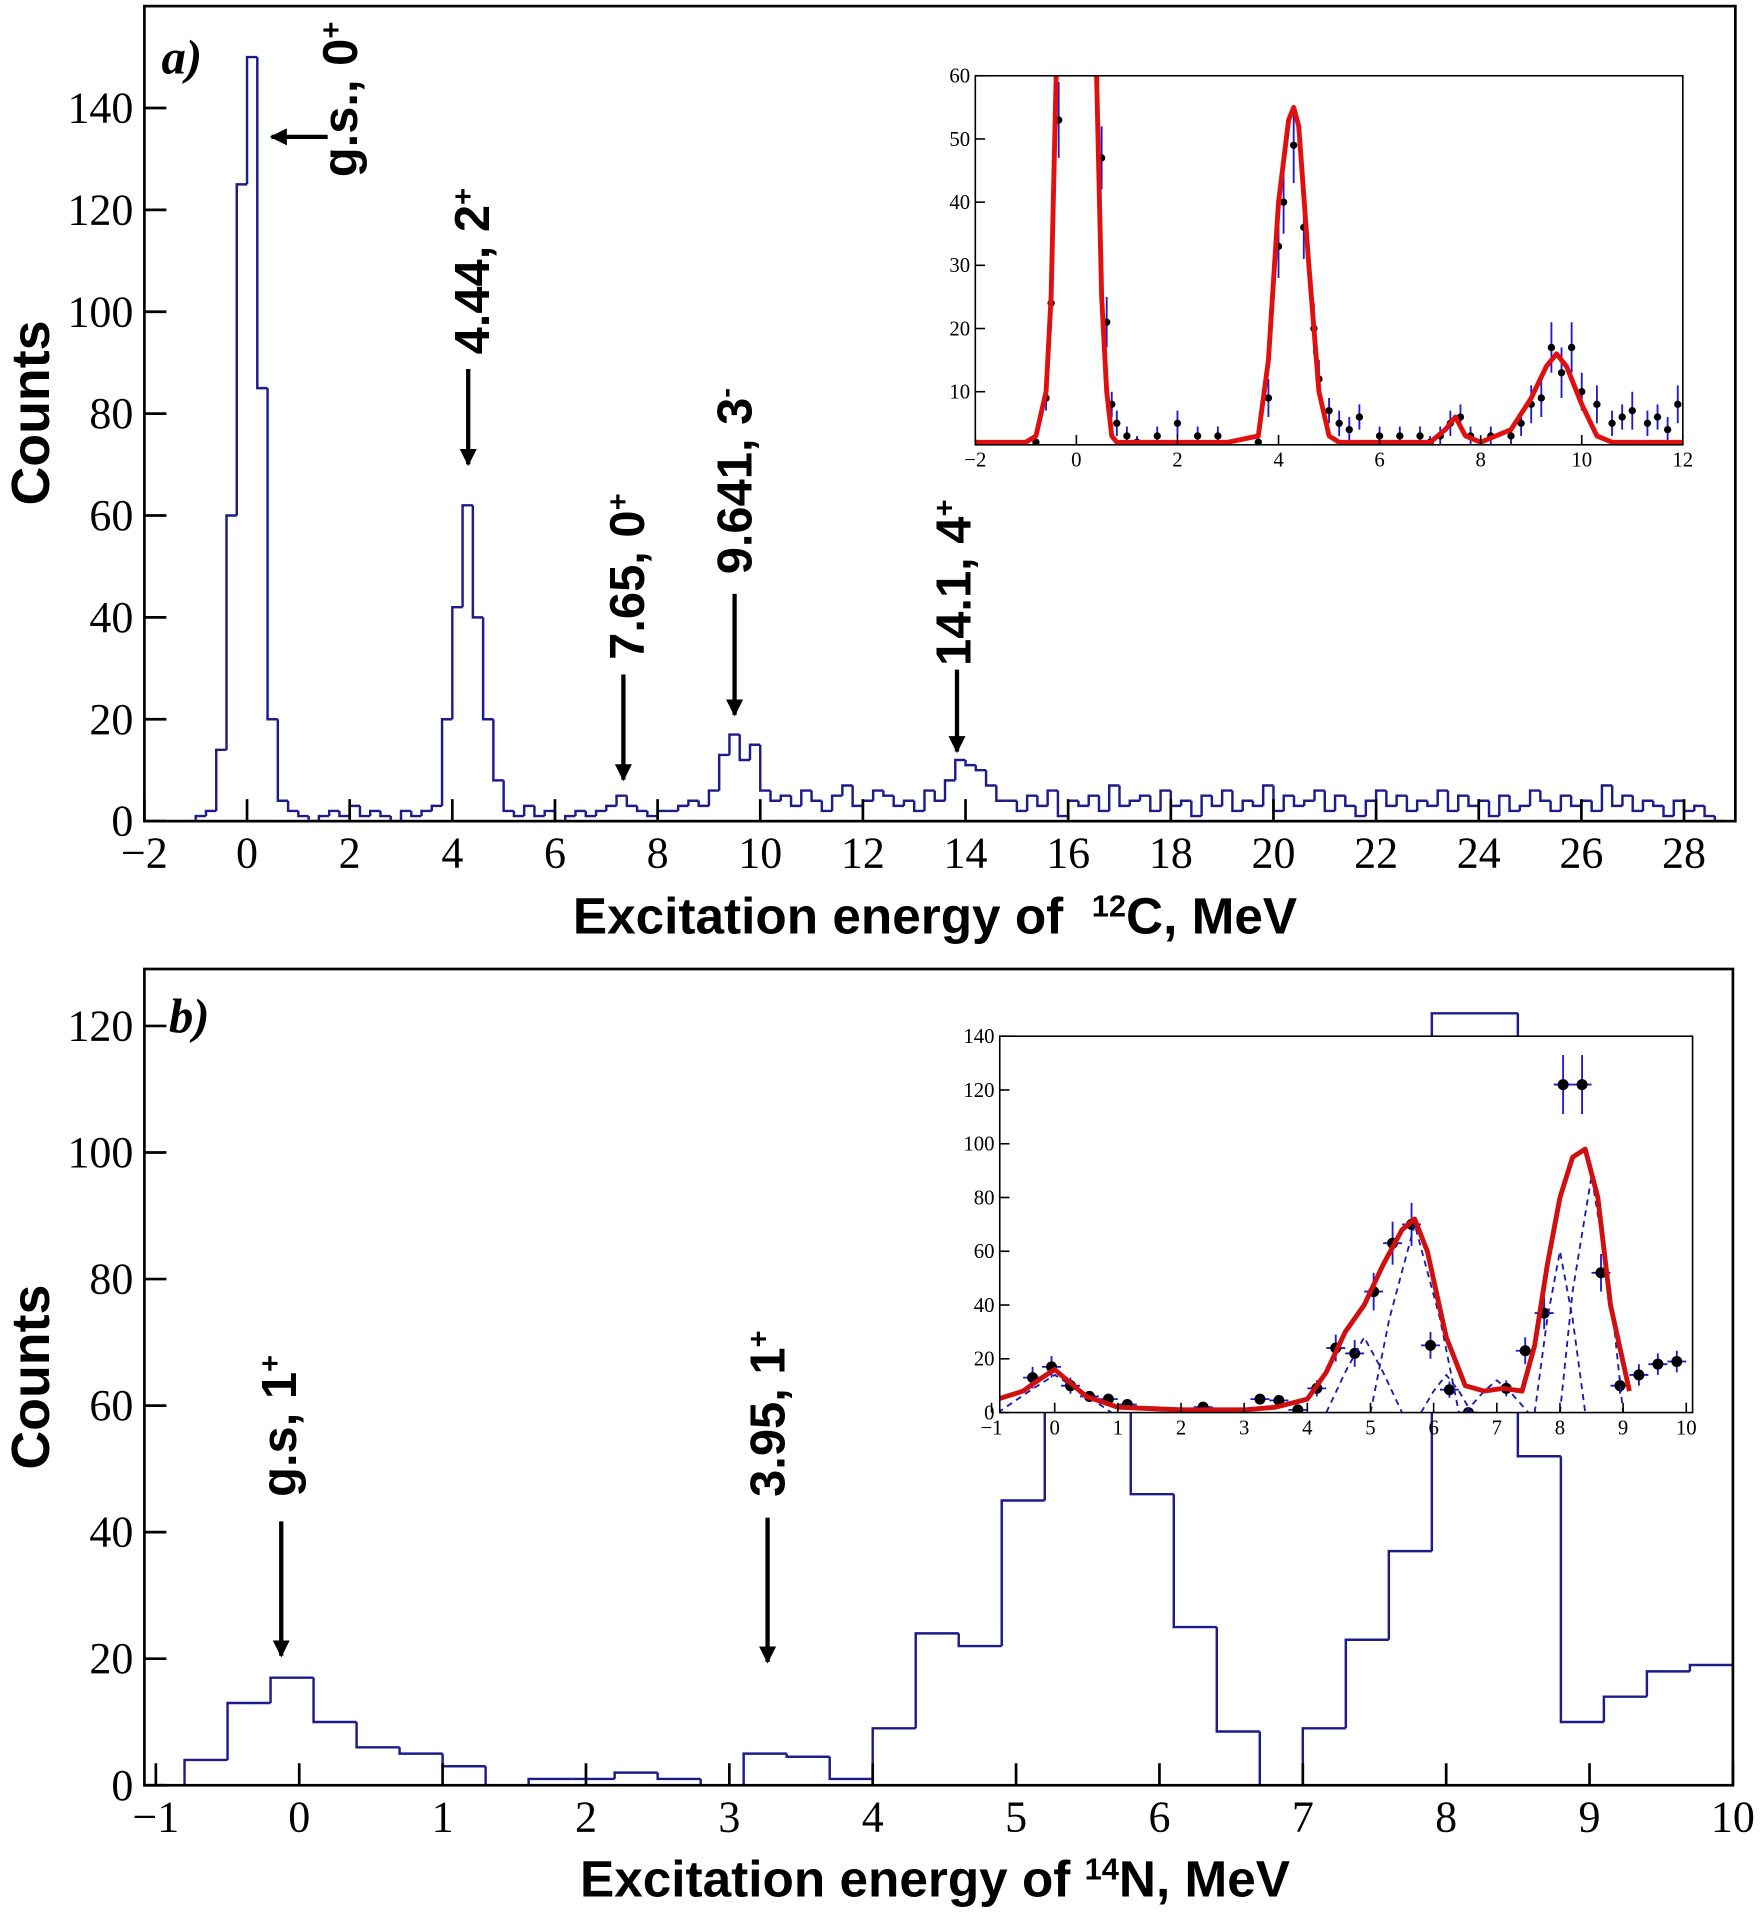 The image size is (1760, 1916). I want to click on inset-background, so click(1346, 1224).